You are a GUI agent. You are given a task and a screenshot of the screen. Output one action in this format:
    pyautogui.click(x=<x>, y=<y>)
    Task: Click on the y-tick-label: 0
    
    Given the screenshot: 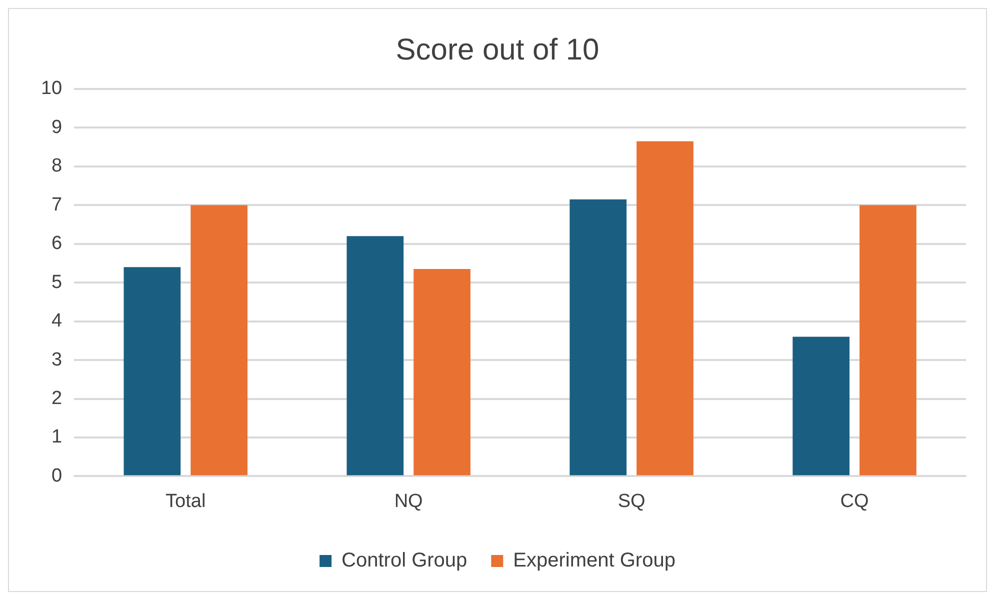 What is the action you would take?
    pyautogui.click(x=57, y=475)
    